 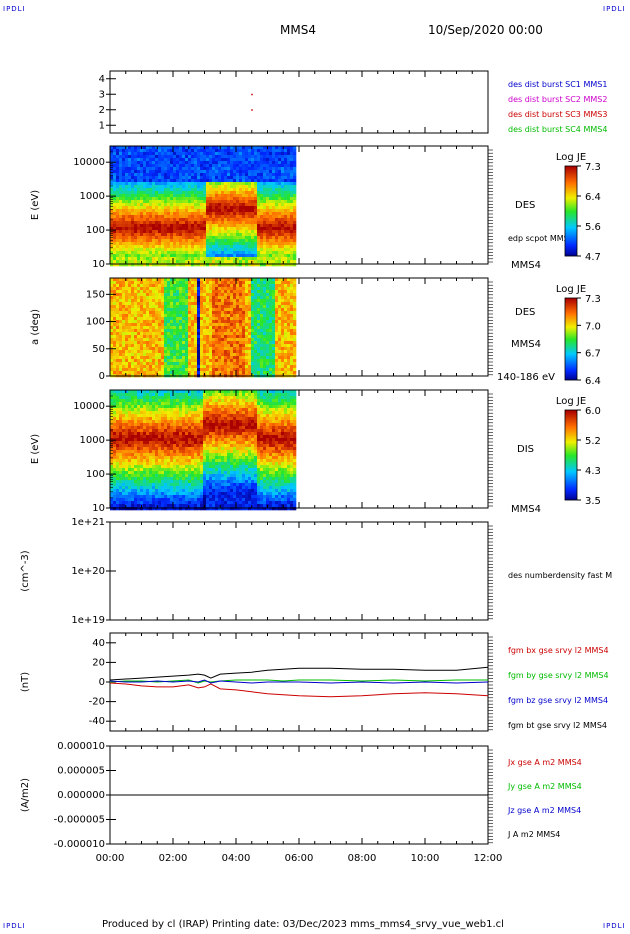 I want to click on burst-legend-3: des dist burst SC3 MMS3, so click(x=557, y=114).